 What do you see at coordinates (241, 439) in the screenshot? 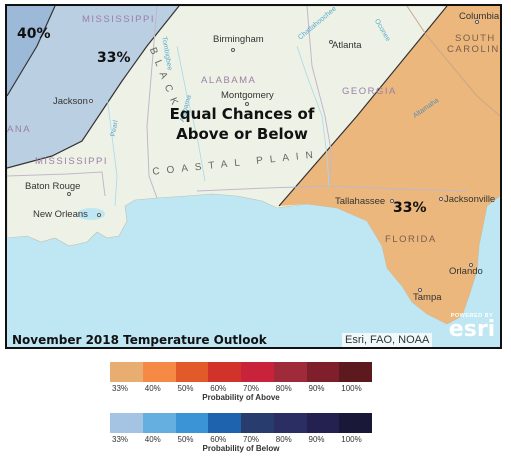
I see `legend-below-ticks: 33% 40% 50% 60% 70% 80% 90% 100%` at bounding box center [241, 439].